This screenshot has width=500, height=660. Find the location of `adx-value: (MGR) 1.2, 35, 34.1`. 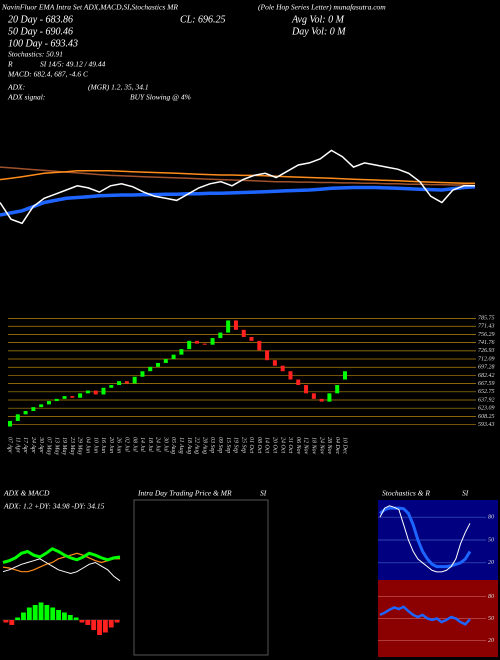

adx-value: (MGR) 1.2, 35, 34.1 is located at coordinates (118, 87).